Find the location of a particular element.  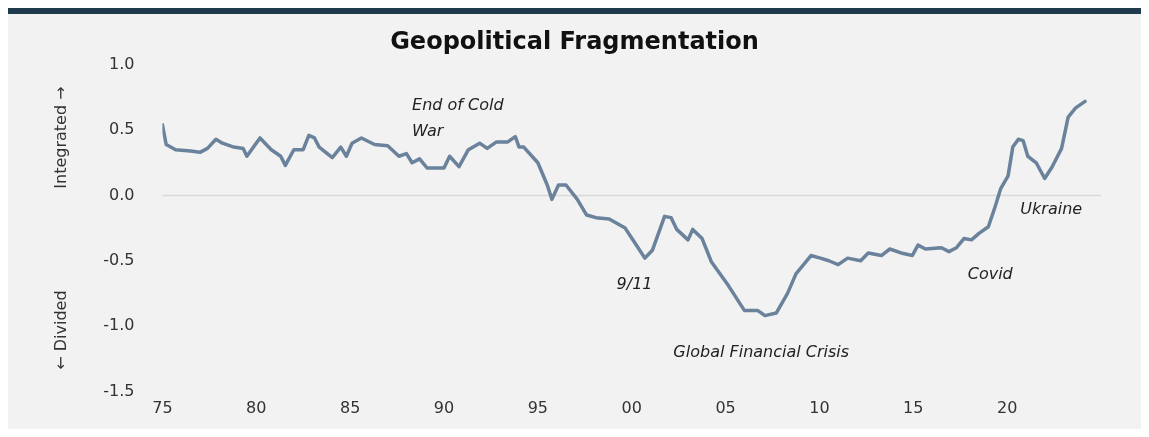

annotation: Global Financial Crisis is located at coordinates (761, 352).